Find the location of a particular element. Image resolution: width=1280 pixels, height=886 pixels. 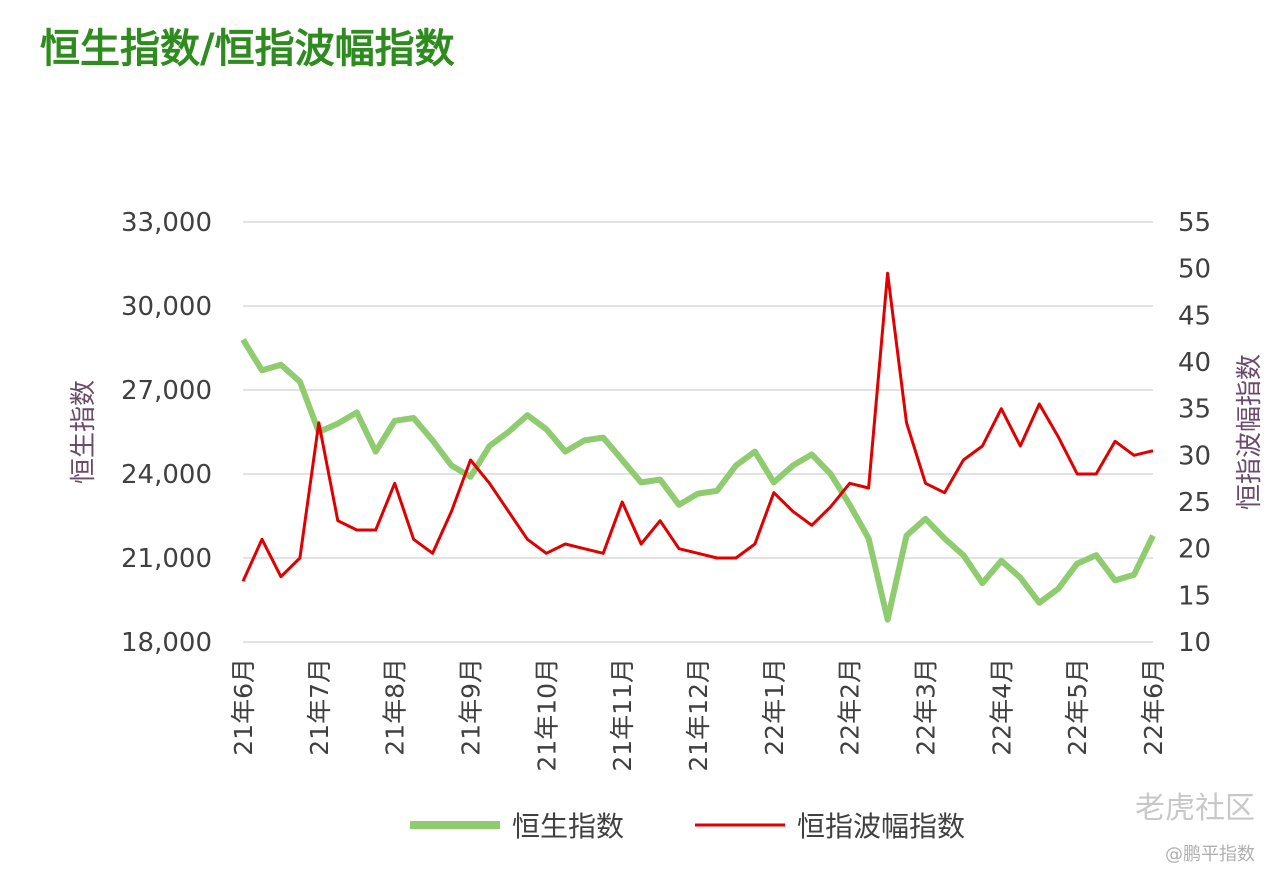

y-tick-label: 24,000 is located at coordinates (166, 475).